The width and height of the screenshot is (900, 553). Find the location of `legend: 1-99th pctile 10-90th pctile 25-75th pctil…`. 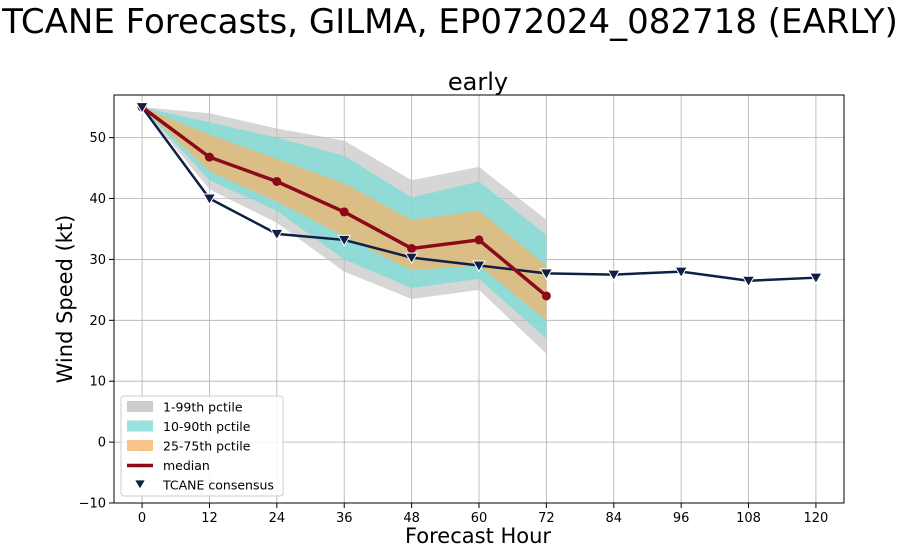

legend: 1-99th pctile 10-90th pctile 25-75th pctil… is located at coordinates (202, 446).